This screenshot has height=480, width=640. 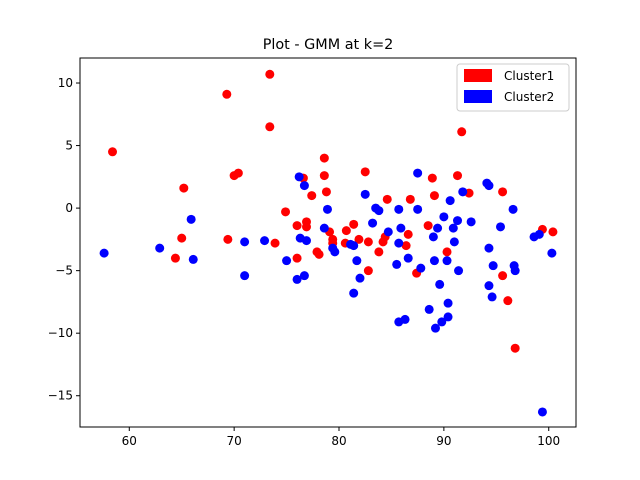 What do you see at coordinates (529, 76) in the screenshot?
I see `legend-label-cluster1: Cluster1` at bounding box center [529, 76].